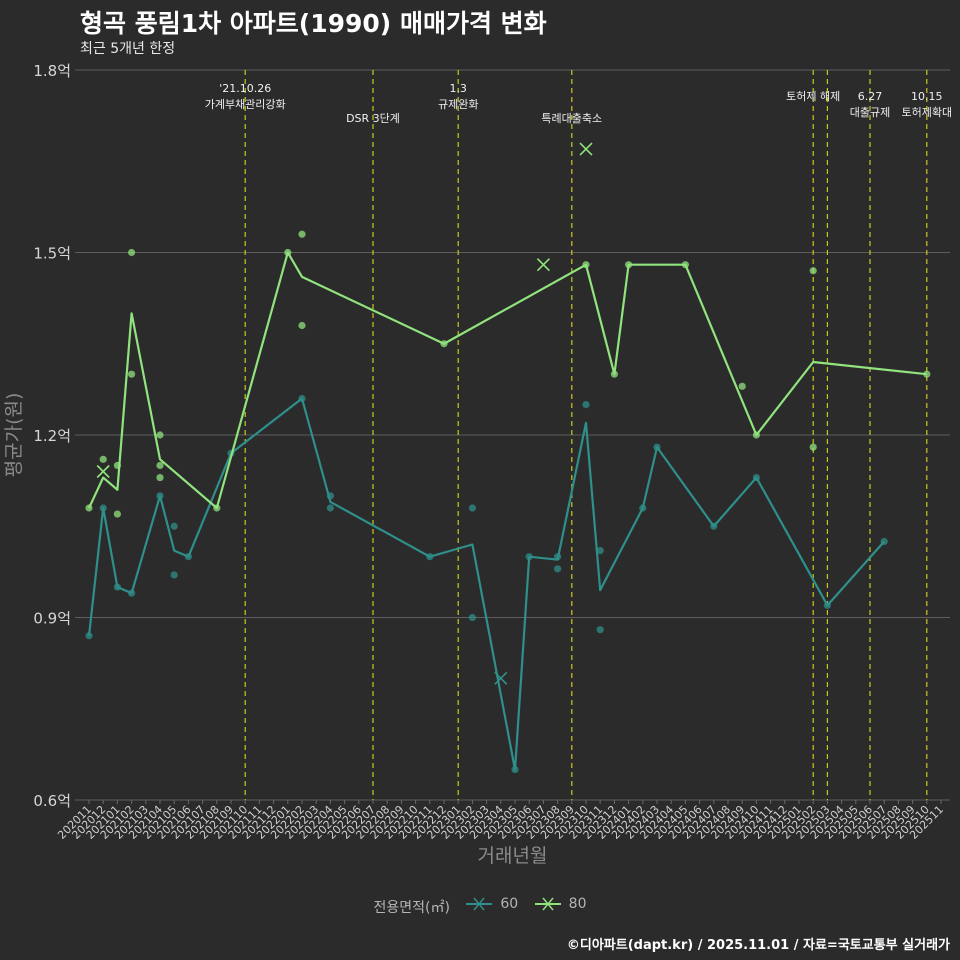 This screenshot has width=960, height=960. What do you see at coordinates (547, 904) in the screenshot?
I see `legend-key-80-icon` at bounding box center [547, 904].